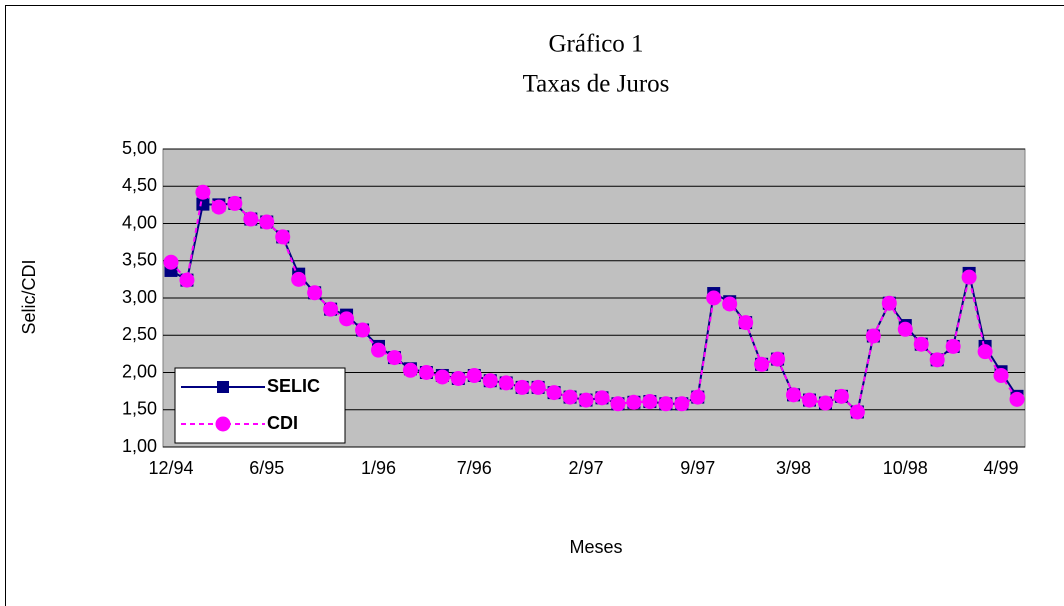 This screenshot has height=606, width=1064. Describe the element at coordinates (378, 468) in the screenshot. I see `x-tick-label: 1/96` at that location.